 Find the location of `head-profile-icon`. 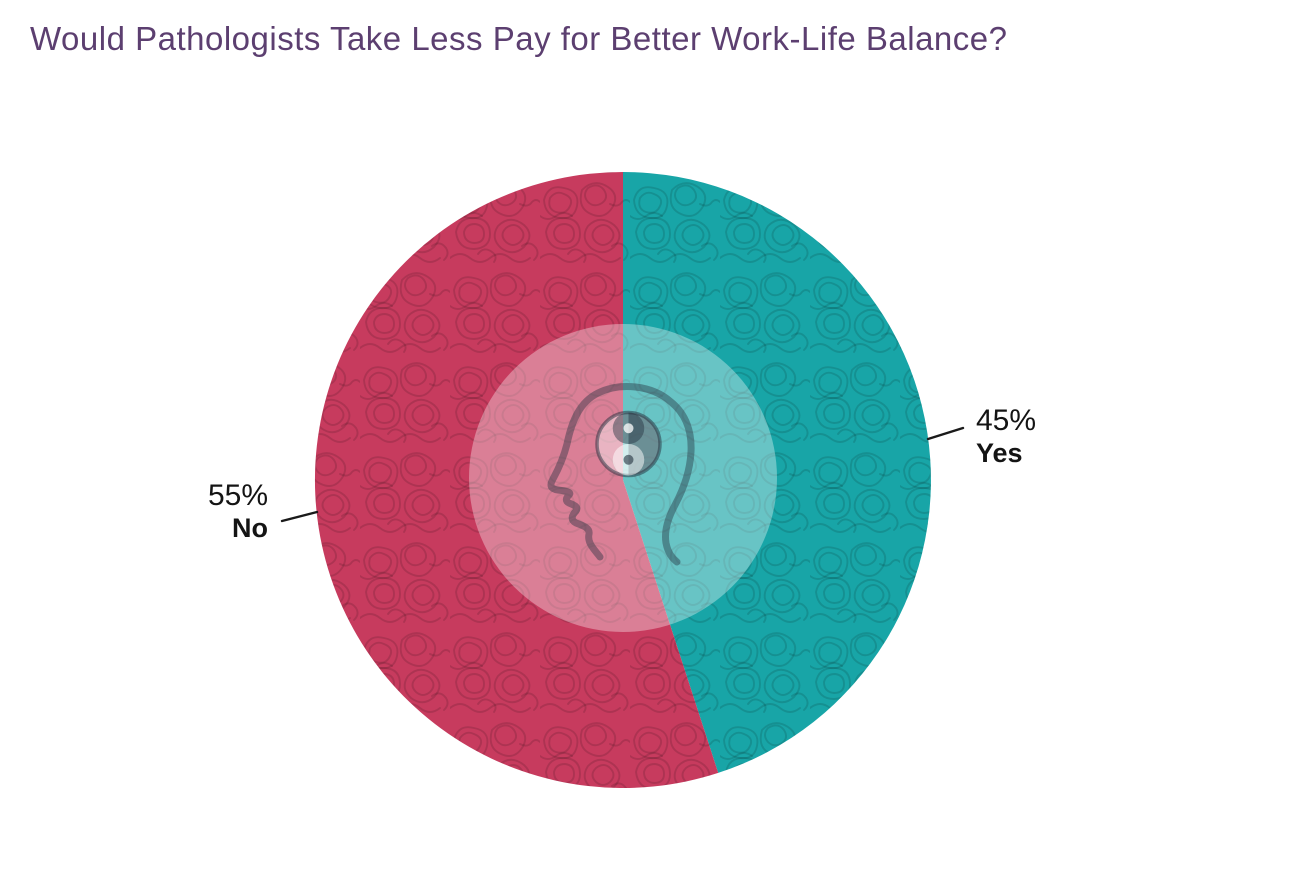

head-profile-icon is located at coordinates (621, 474).